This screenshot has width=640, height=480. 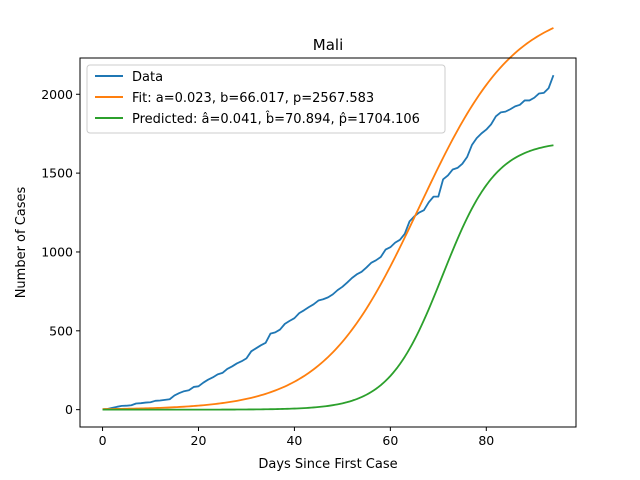 What do you see at coordinates (21, 242) in the screenshot?
I see `y-axis-label: Number of Cases` at bounding box center [21, 242].